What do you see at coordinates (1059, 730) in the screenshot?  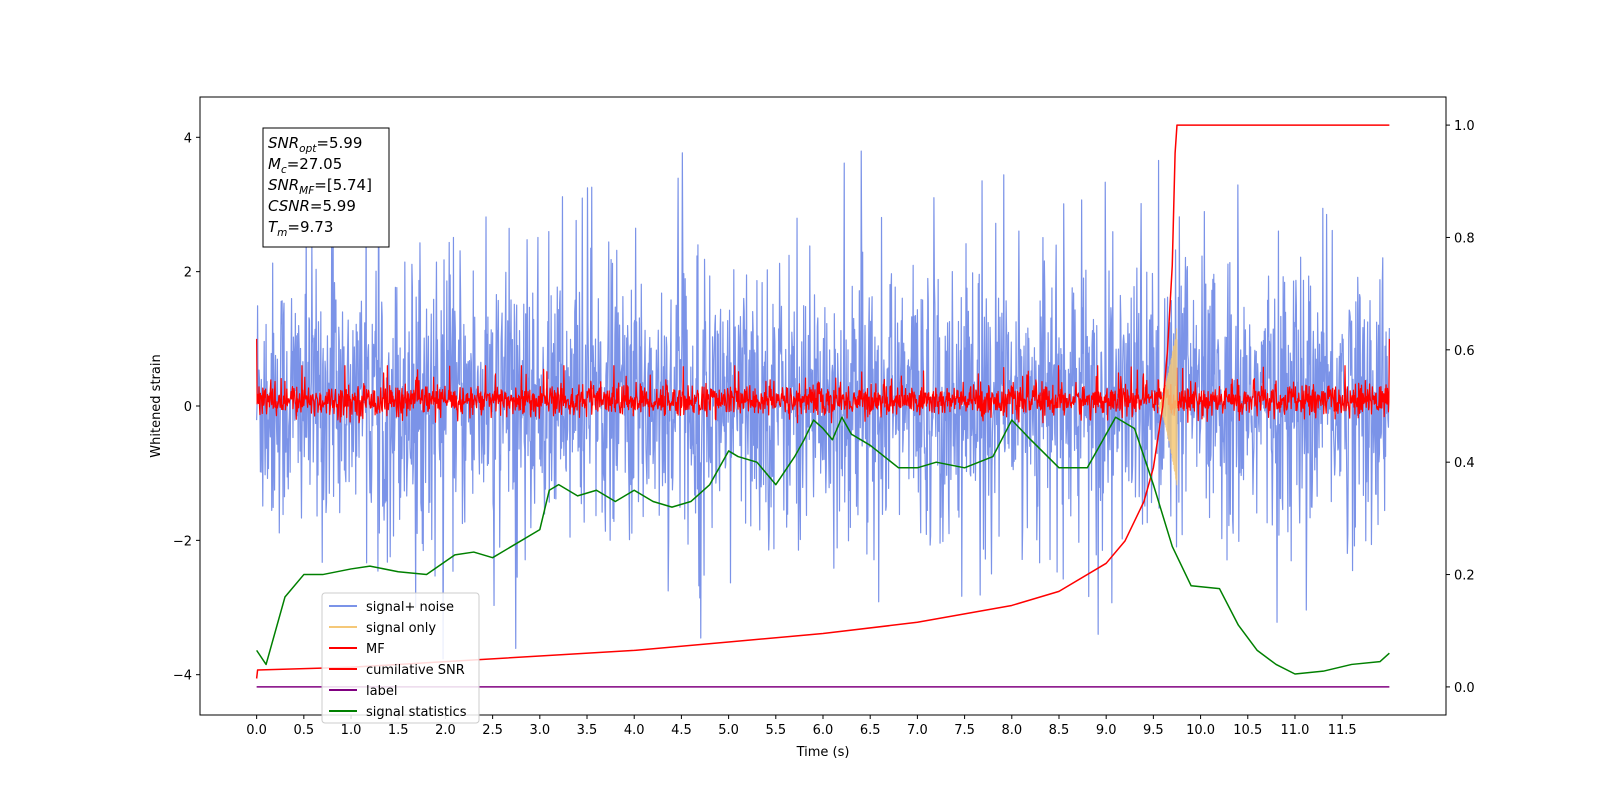 I see `x-tick-label: 8.5` at bounding box center [1059, 730].